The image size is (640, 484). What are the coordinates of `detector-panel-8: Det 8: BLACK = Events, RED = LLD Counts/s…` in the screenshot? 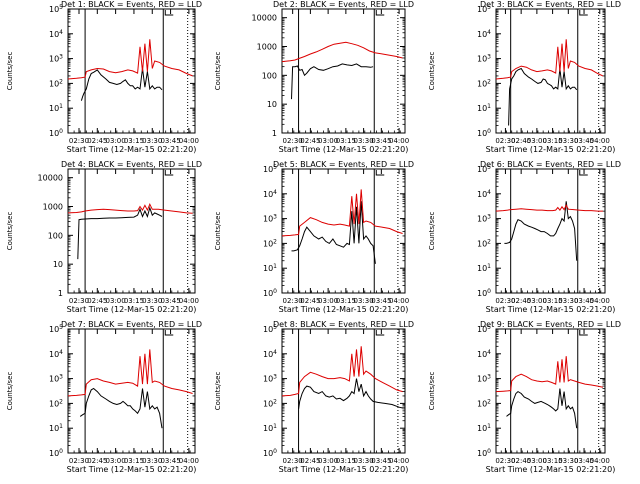 It's located at (314, 397).